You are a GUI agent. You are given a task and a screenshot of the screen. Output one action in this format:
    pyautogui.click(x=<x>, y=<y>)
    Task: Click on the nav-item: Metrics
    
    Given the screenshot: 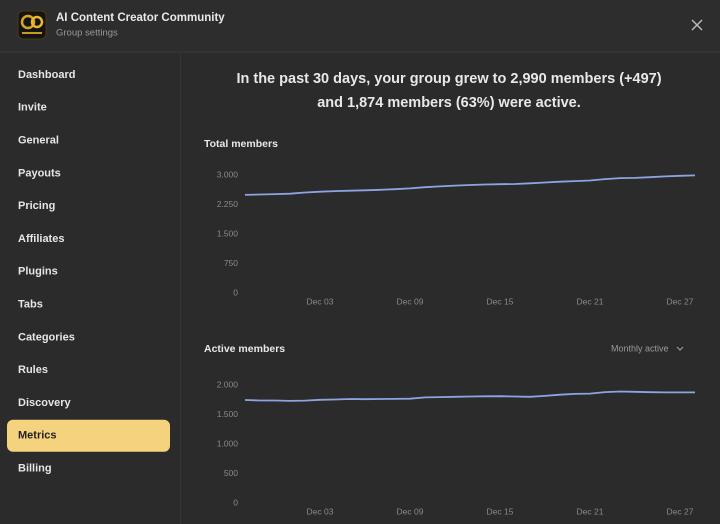 What is the action you would take?
    pyautogui.click(x=37, y=436)
    